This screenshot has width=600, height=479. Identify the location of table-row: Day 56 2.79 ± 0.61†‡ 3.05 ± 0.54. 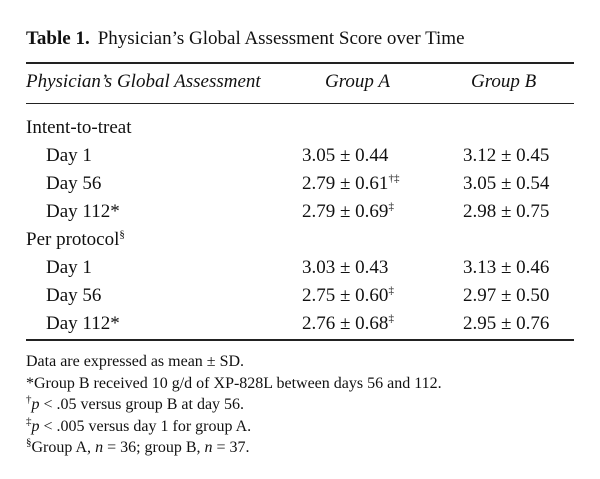
(300, 186).